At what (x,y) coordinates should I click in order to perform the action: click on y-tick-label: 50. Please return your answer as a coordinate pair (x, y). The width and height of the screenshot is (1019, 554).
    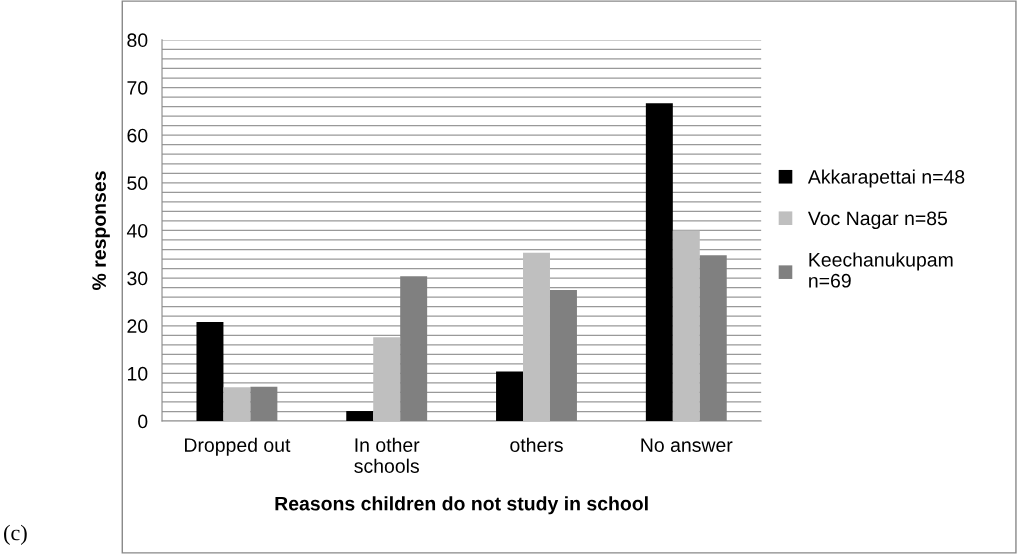
    Looking at the image, I should click on (137, 183).